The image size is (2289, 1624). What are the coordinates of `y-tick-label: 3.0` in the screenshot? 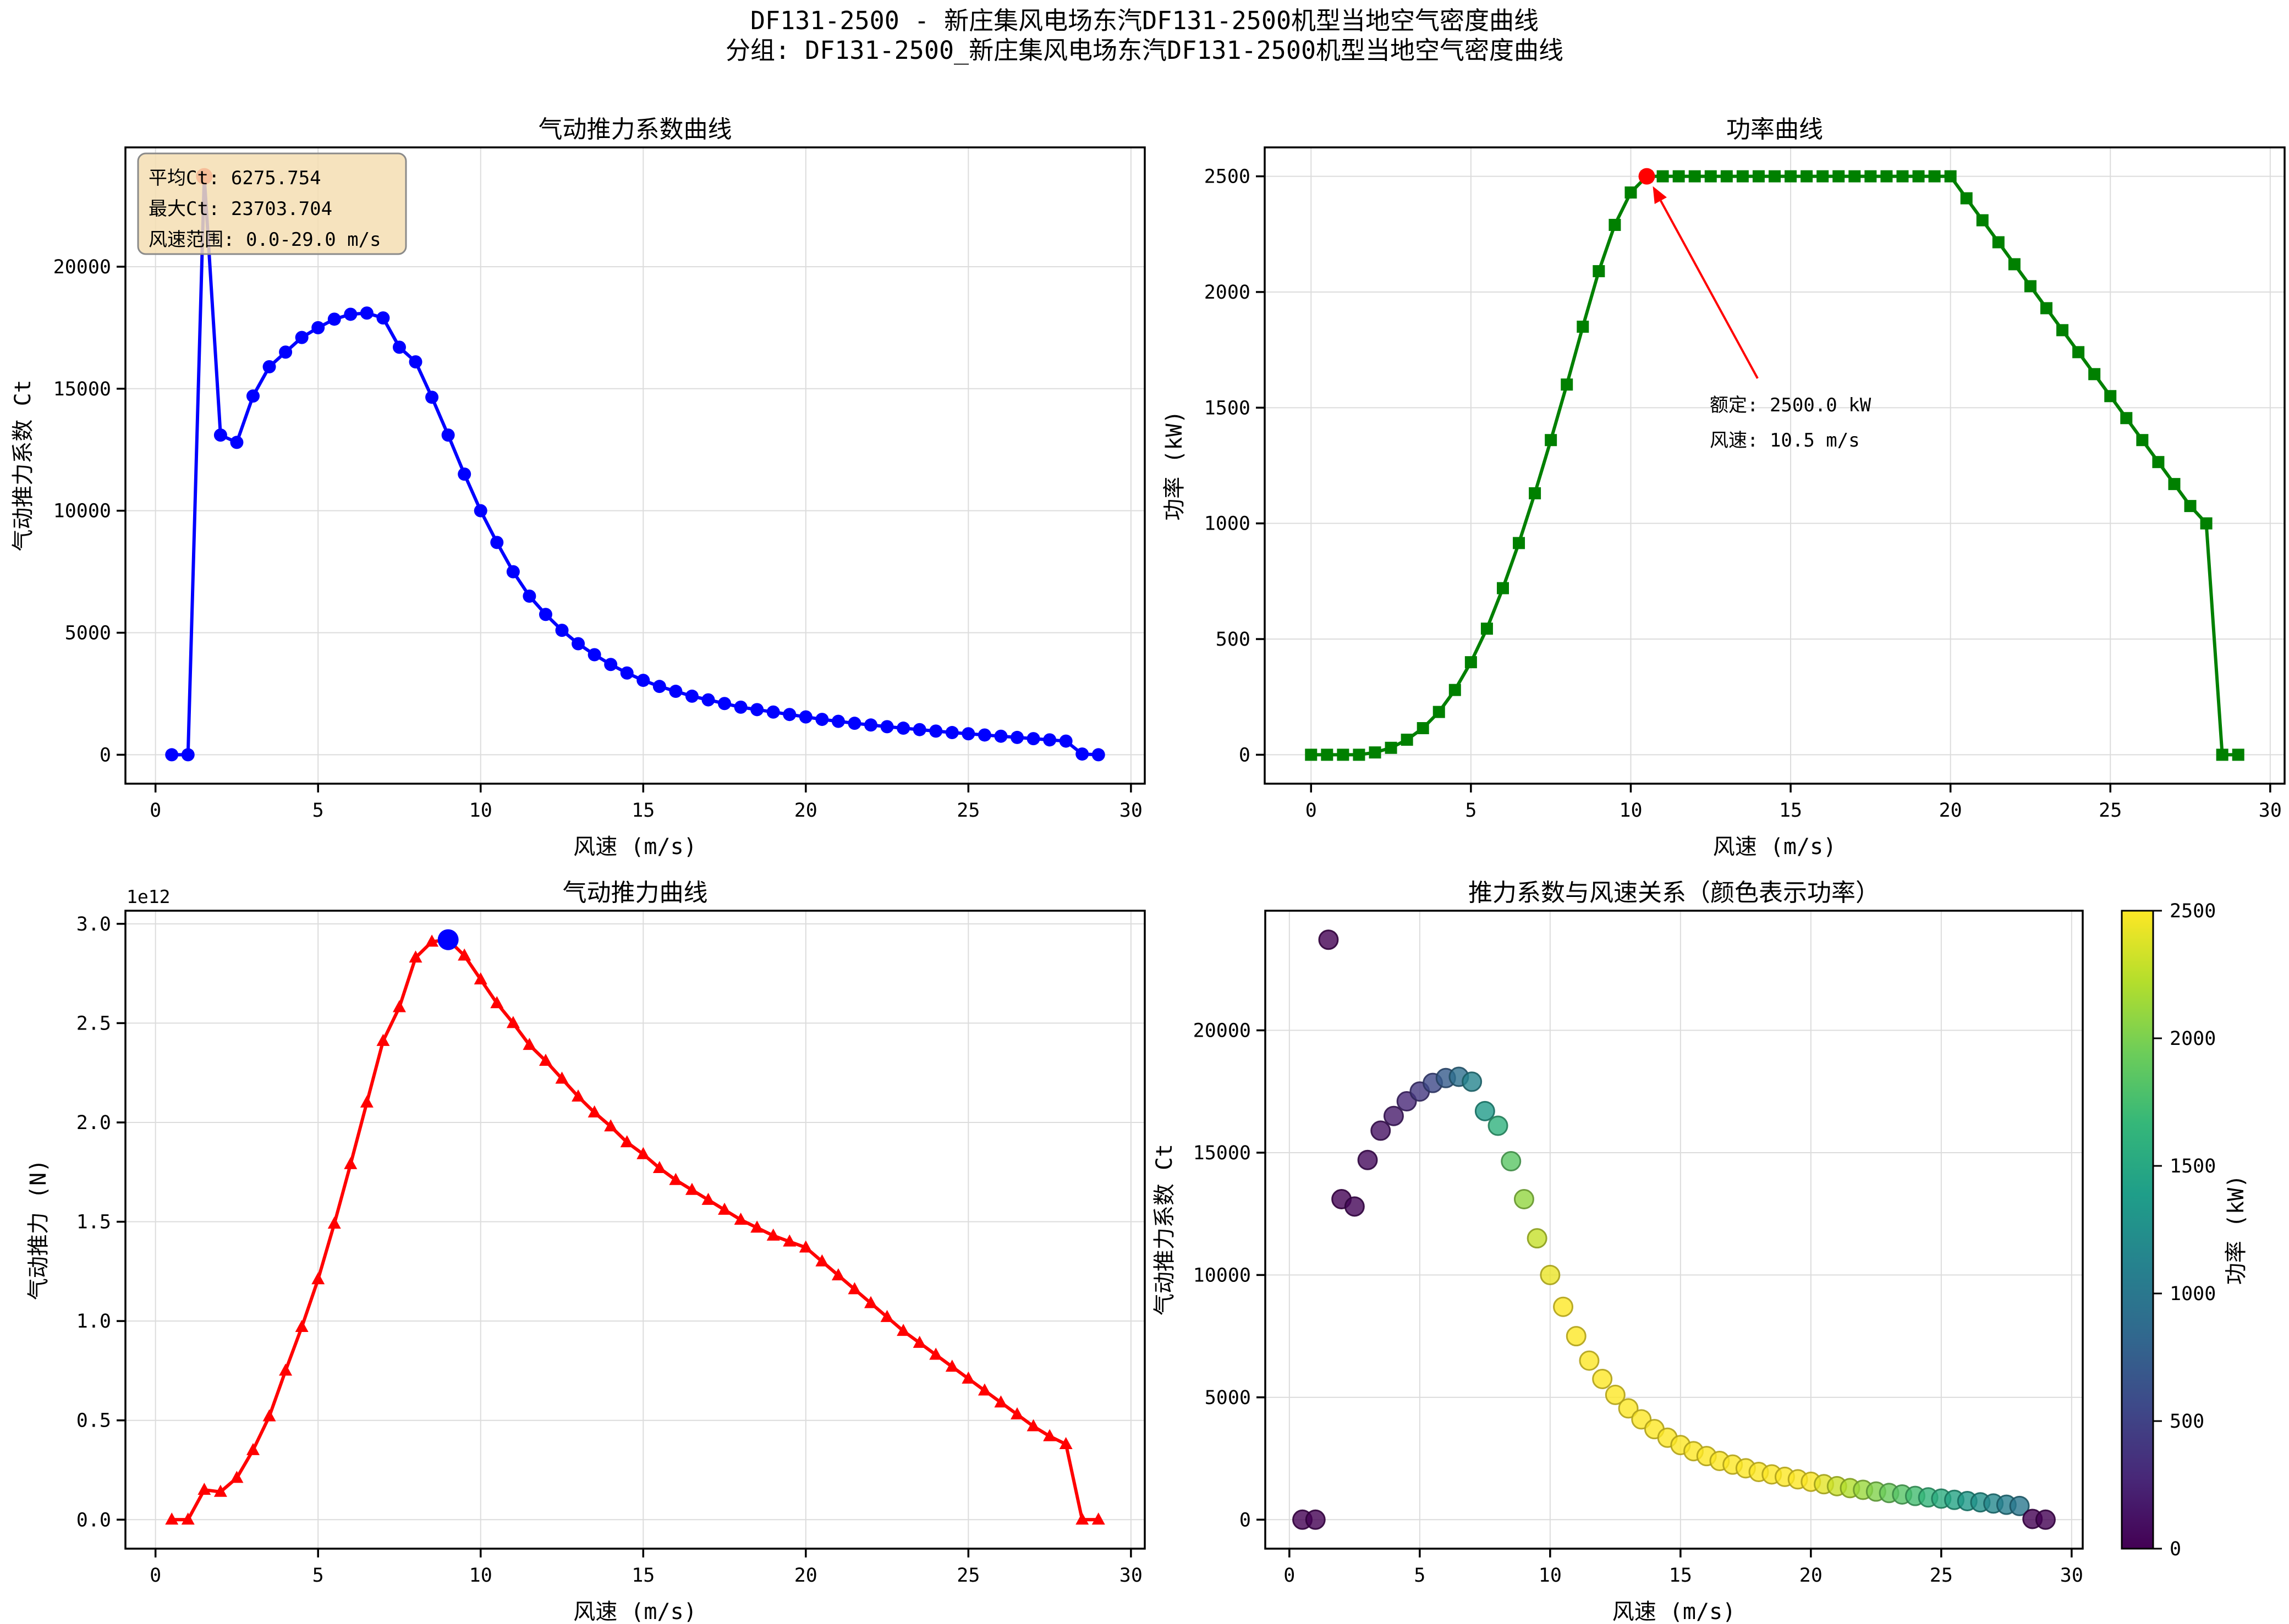 It's located at (93, 924).